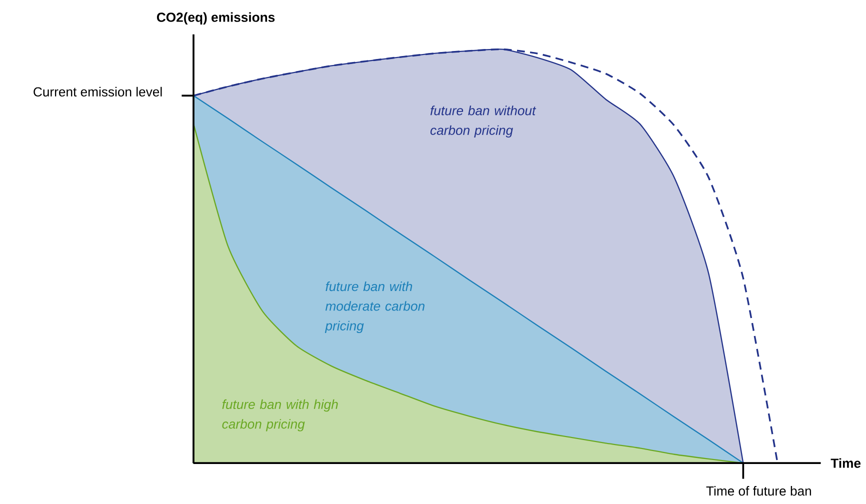 This screenshot has height=504, width=866. I want to click on text: Time of future ban, so click(759, 491).